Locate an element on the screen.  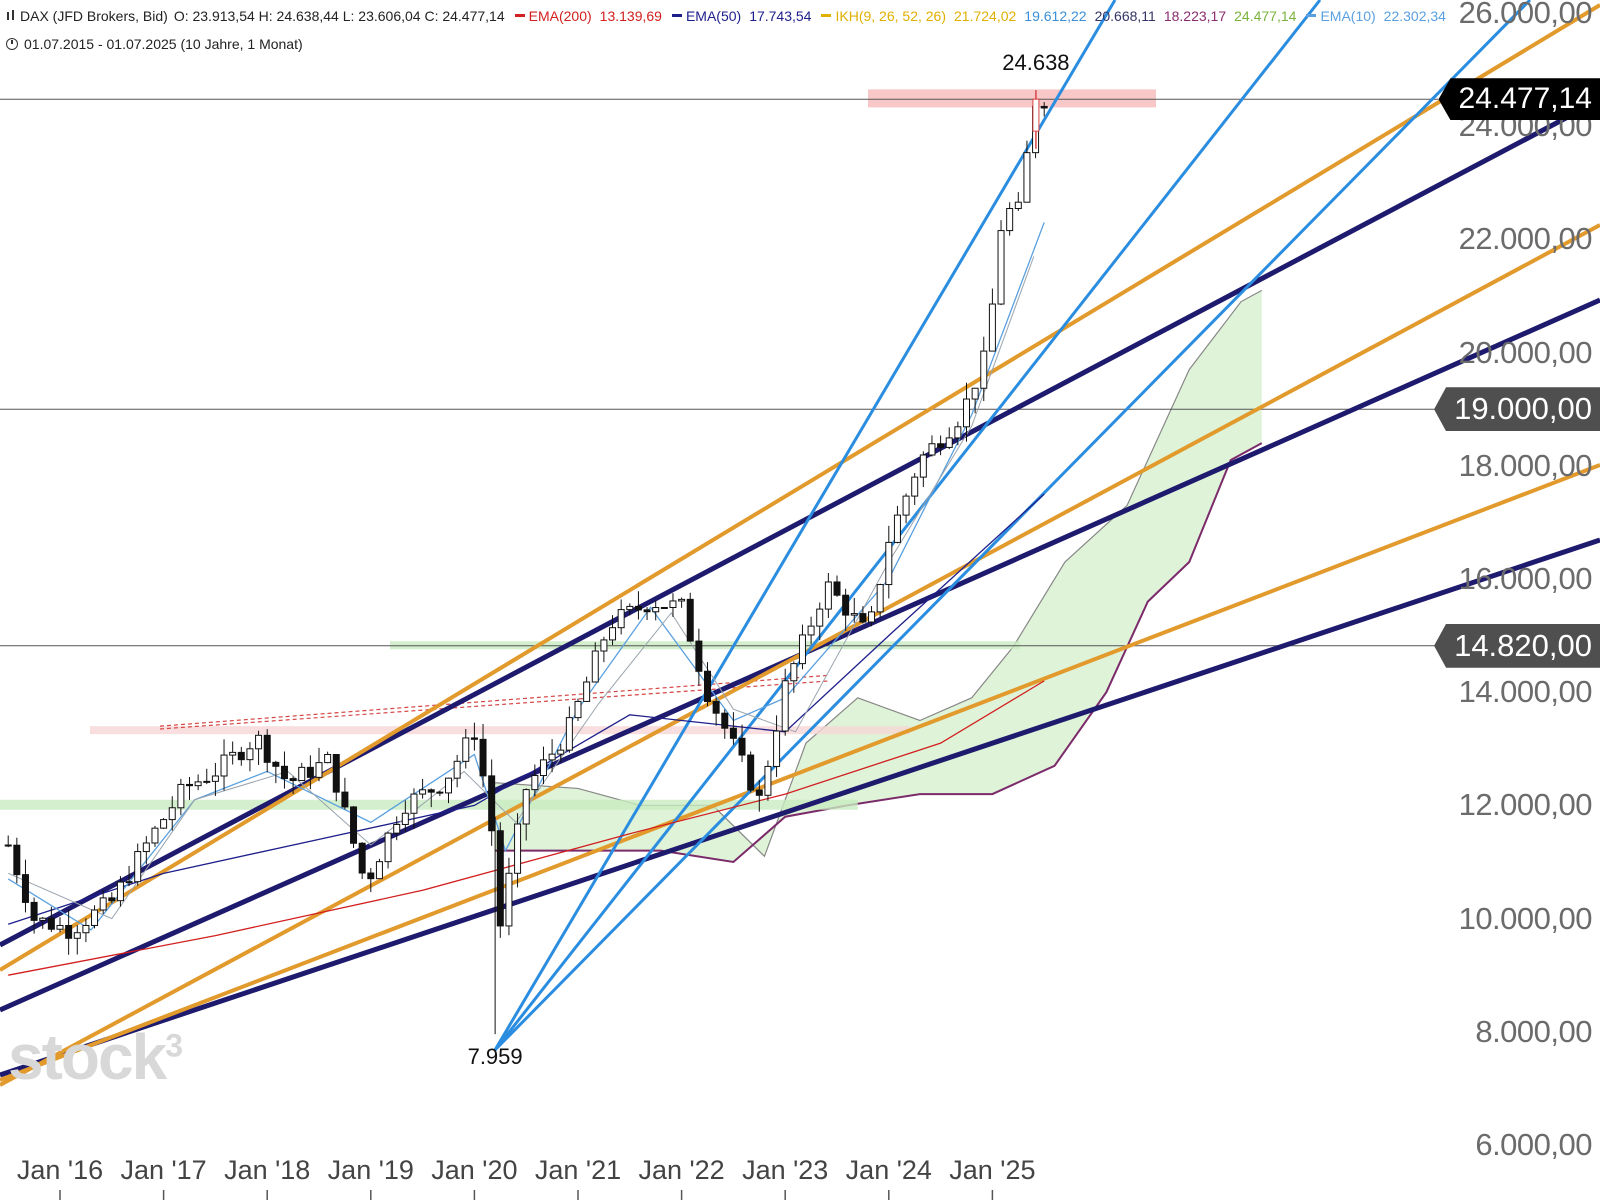
legend-indicator-value: 13.139,69 is located at coordinates (630, 16).